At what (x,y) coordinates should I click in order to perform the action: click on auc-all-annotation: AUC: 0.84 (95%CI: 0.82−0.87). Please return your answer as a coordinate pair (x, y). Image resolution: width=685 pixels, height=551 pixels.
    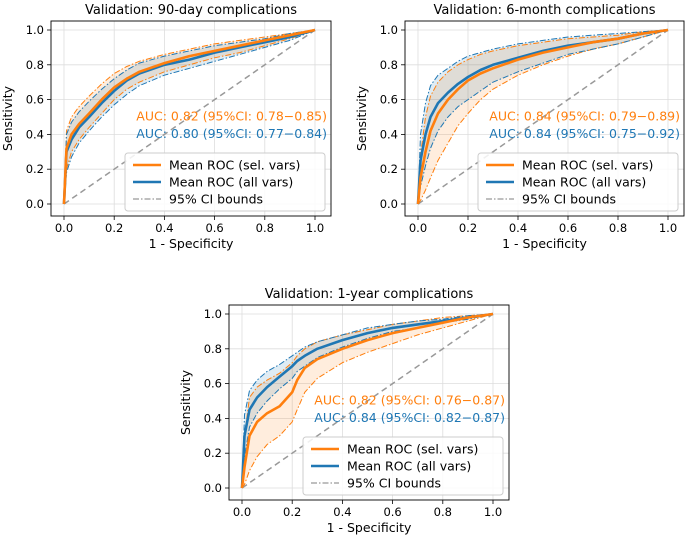
    Looking at the image, I should click on (409, 417).